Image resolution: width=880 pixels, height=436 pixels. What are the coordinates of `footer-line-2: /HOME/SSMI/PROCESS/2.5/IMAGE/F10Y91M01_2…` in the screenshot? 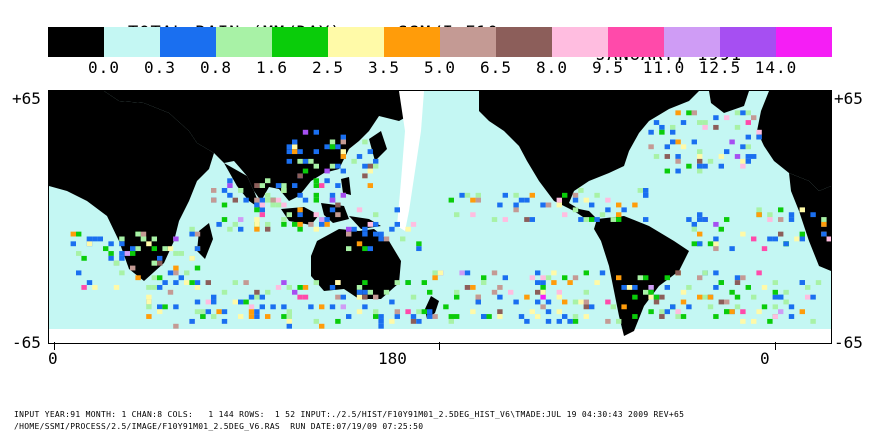 It's located at (219, 426).